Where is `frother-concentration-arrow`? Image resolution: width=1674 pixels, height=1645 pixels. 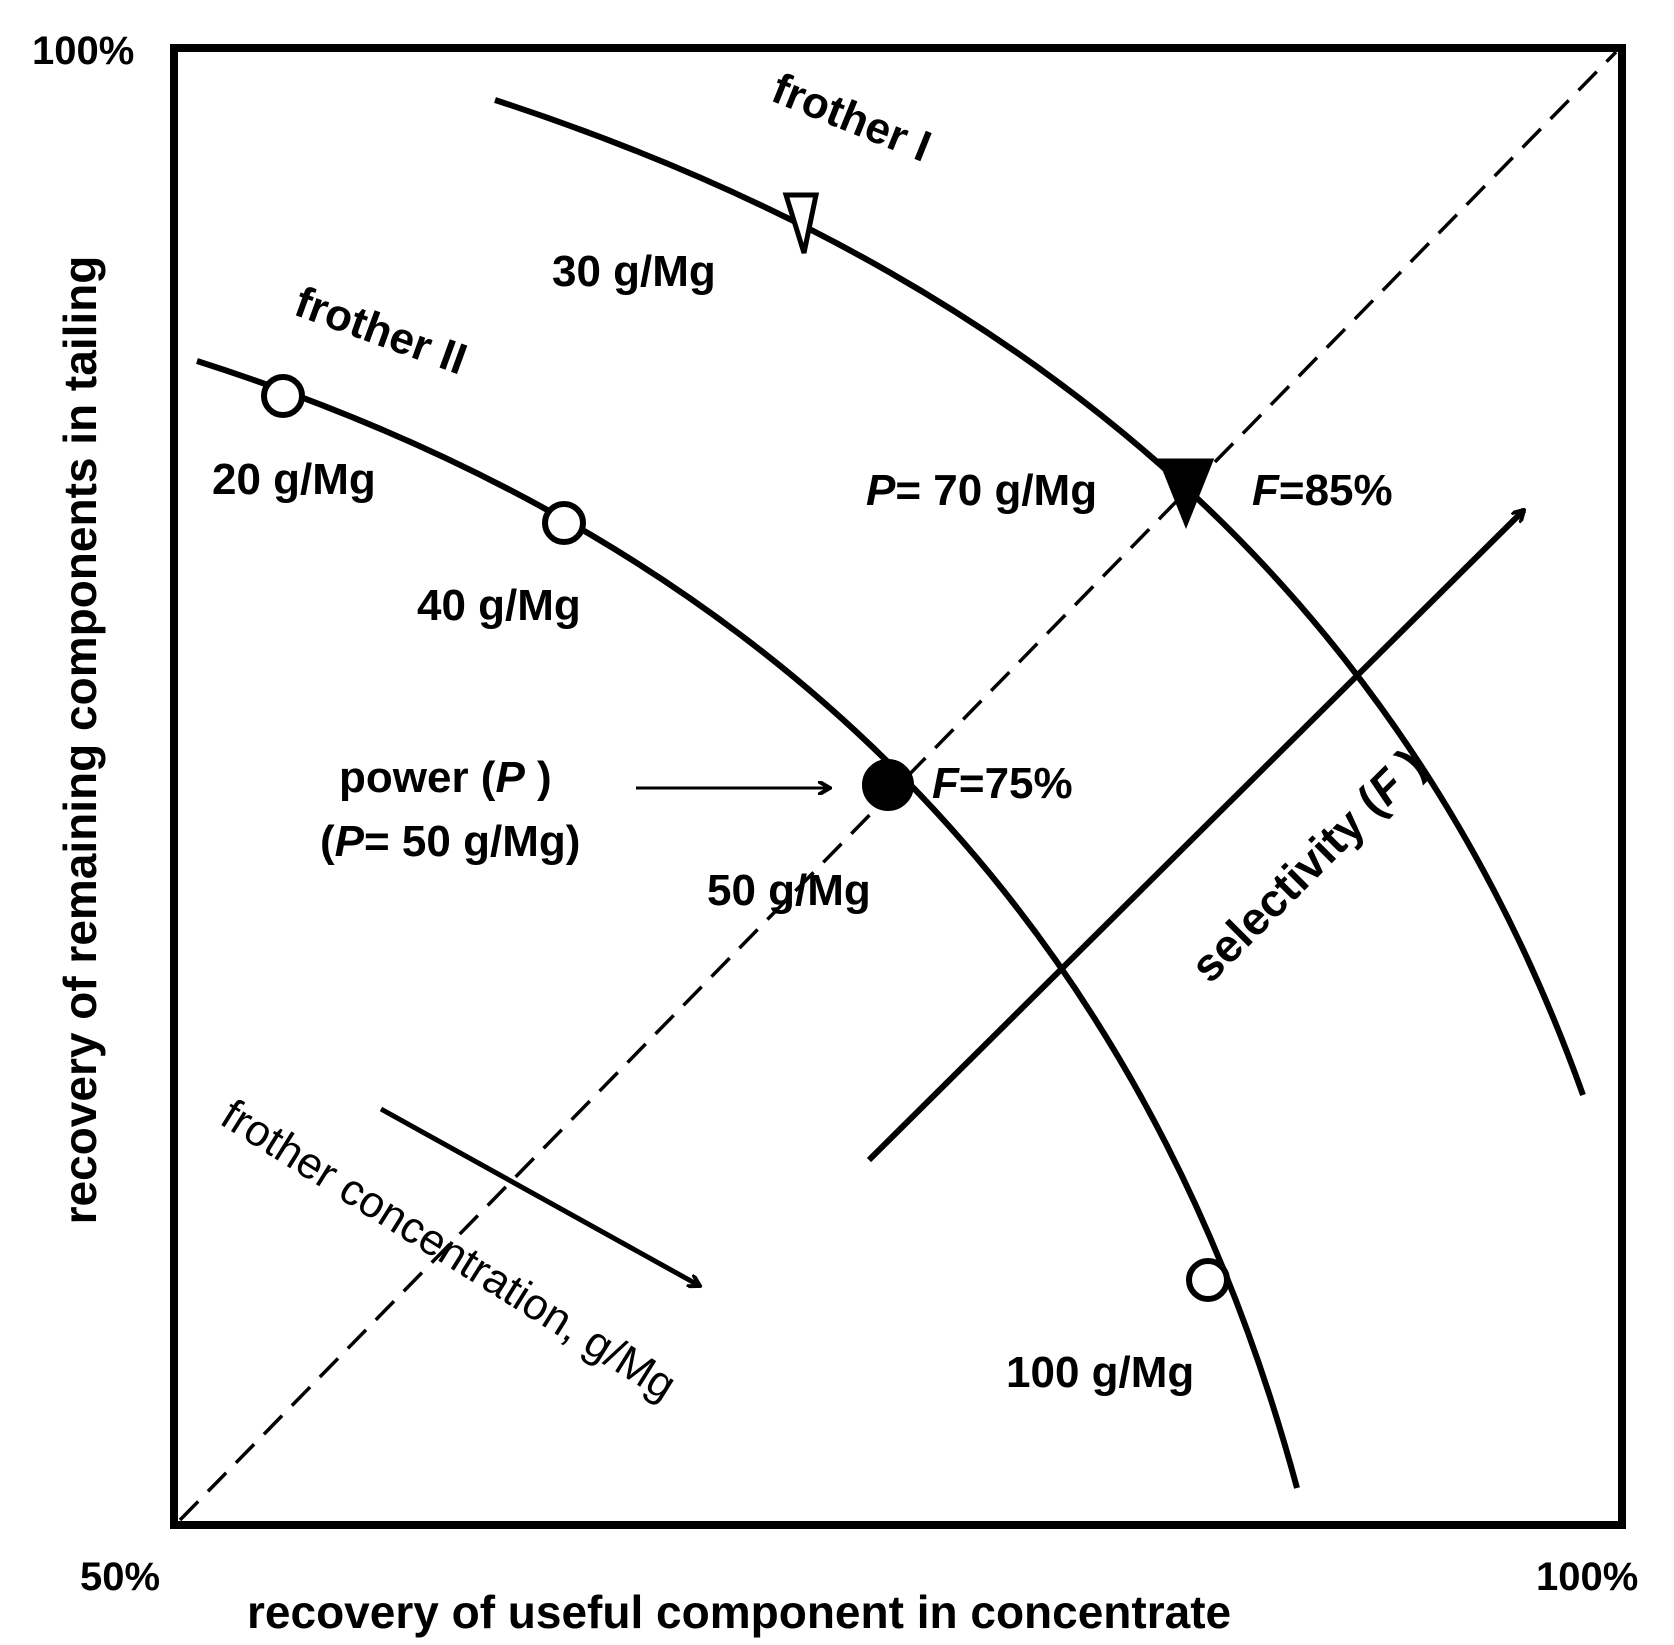 frother-concentration-arrow is located at coordinates (539, 1196).